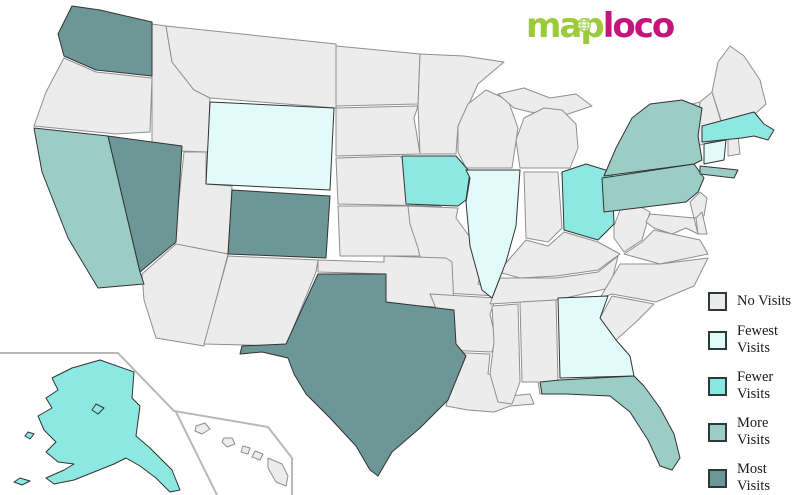  Describe the element at coordinates (378, 131) in the screenshot. I see `state-south-dakota` at that location.